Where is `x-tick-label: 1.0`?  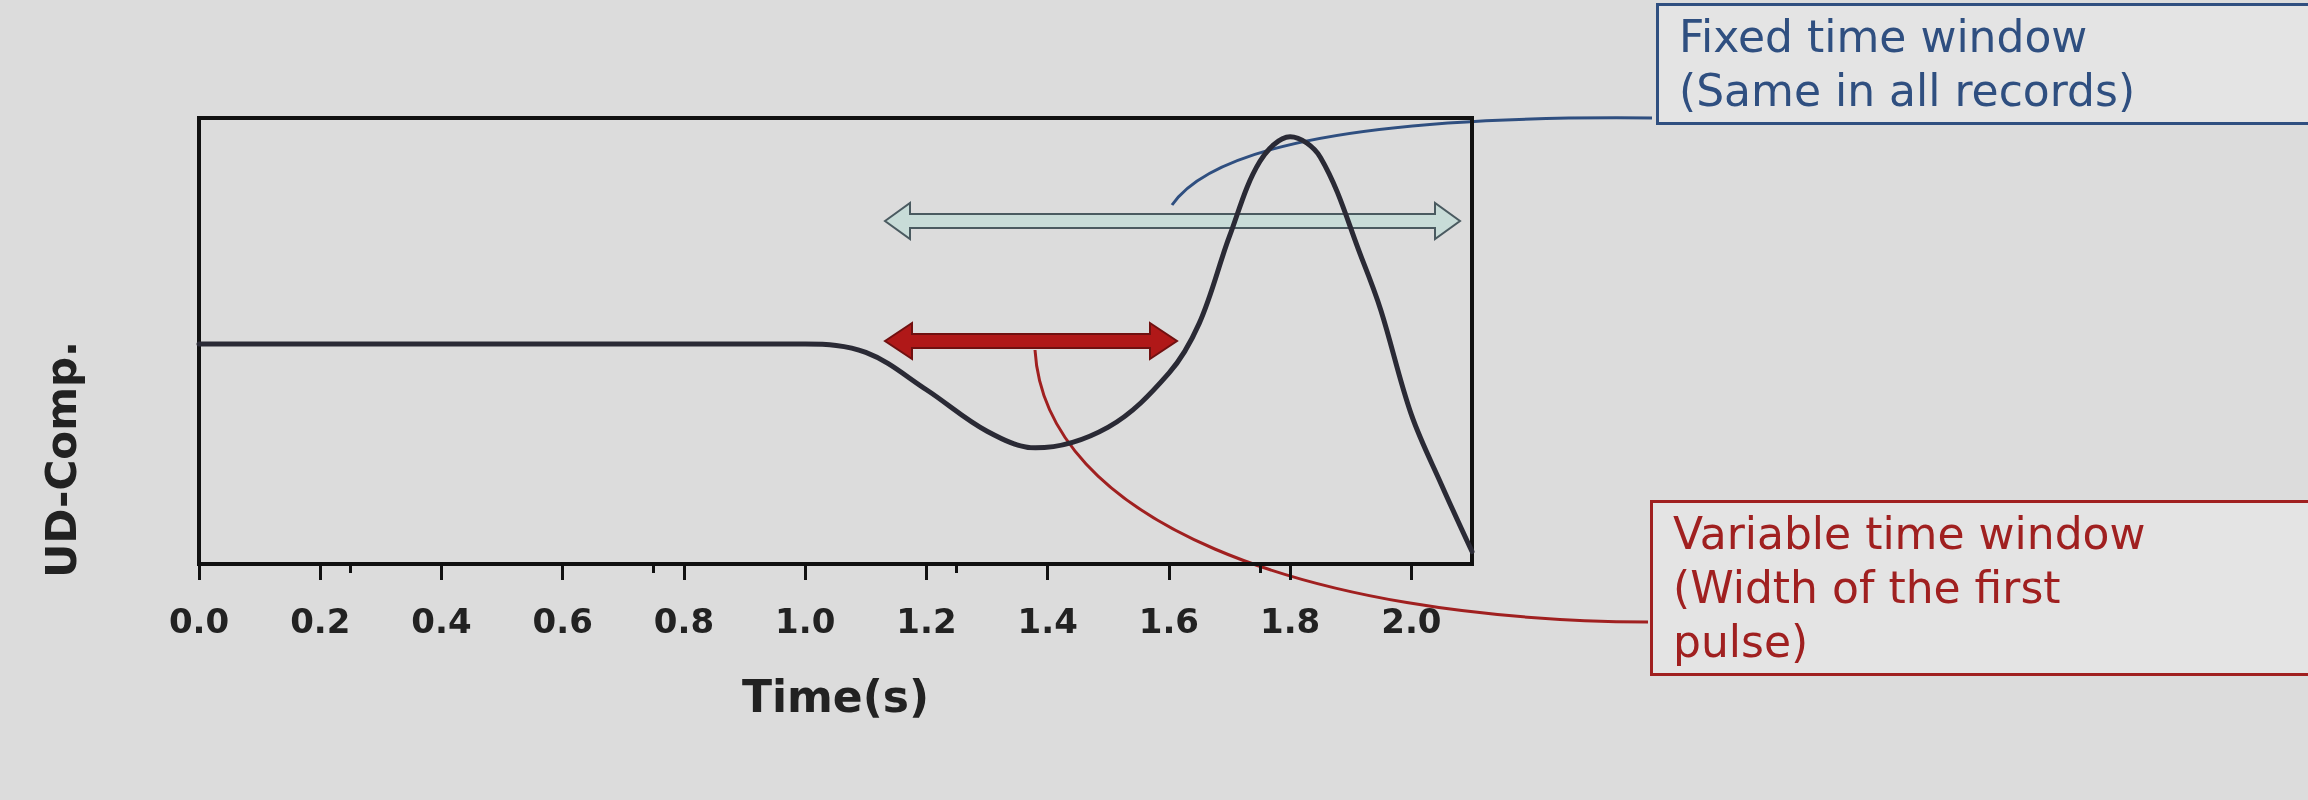
x-tick-label: 1.0 is located at coordinates (805, 621).